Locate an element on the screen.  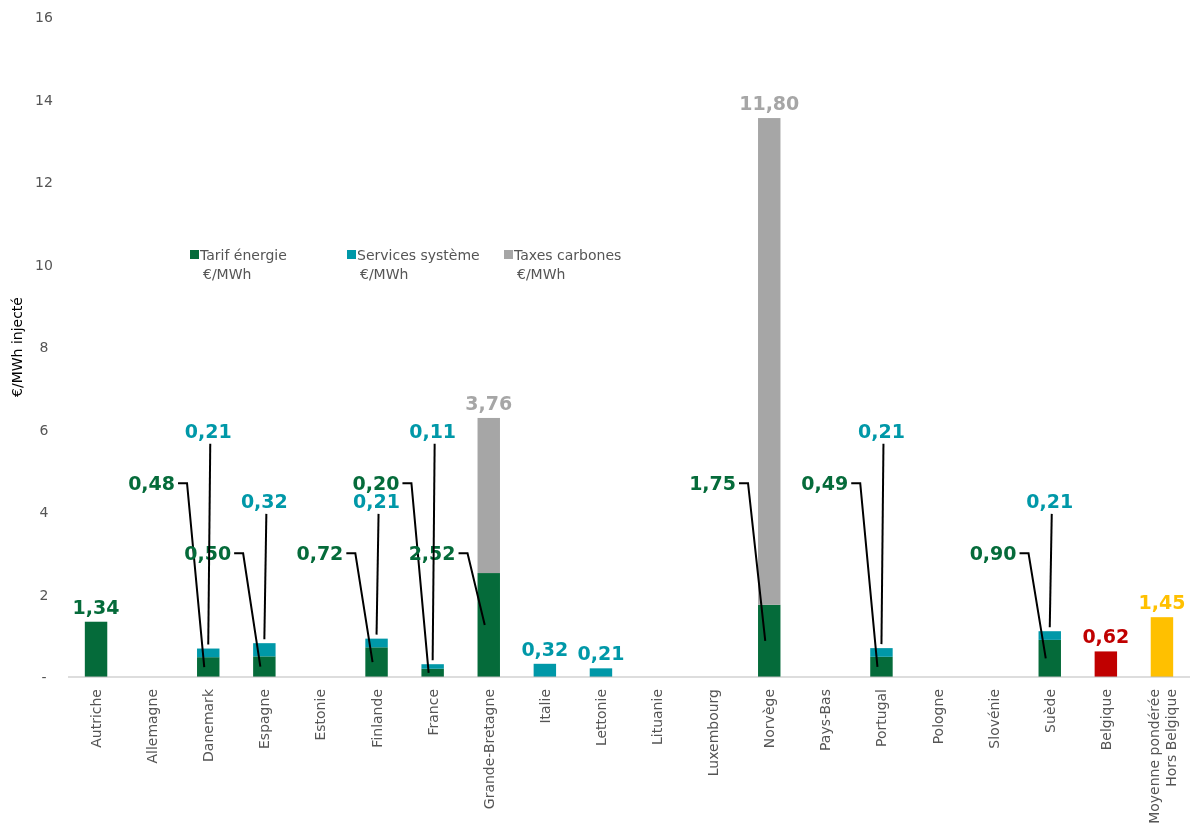
data-label: 3,76 is located at coordinates (489, 402).